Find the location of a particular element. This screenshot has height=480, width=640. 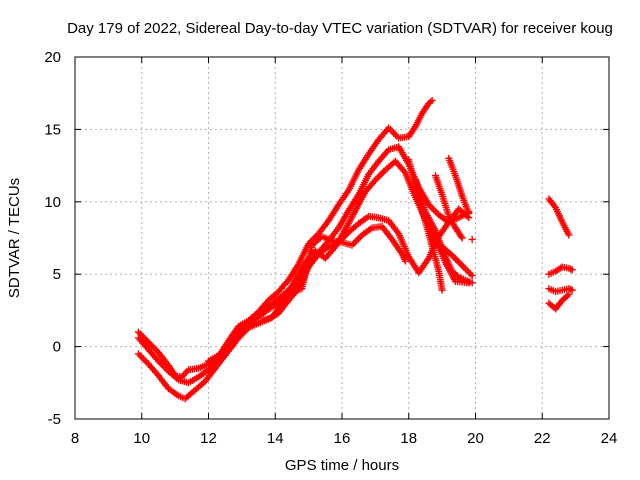

x-tick-label: 16 is located at coordinates (342, 438).